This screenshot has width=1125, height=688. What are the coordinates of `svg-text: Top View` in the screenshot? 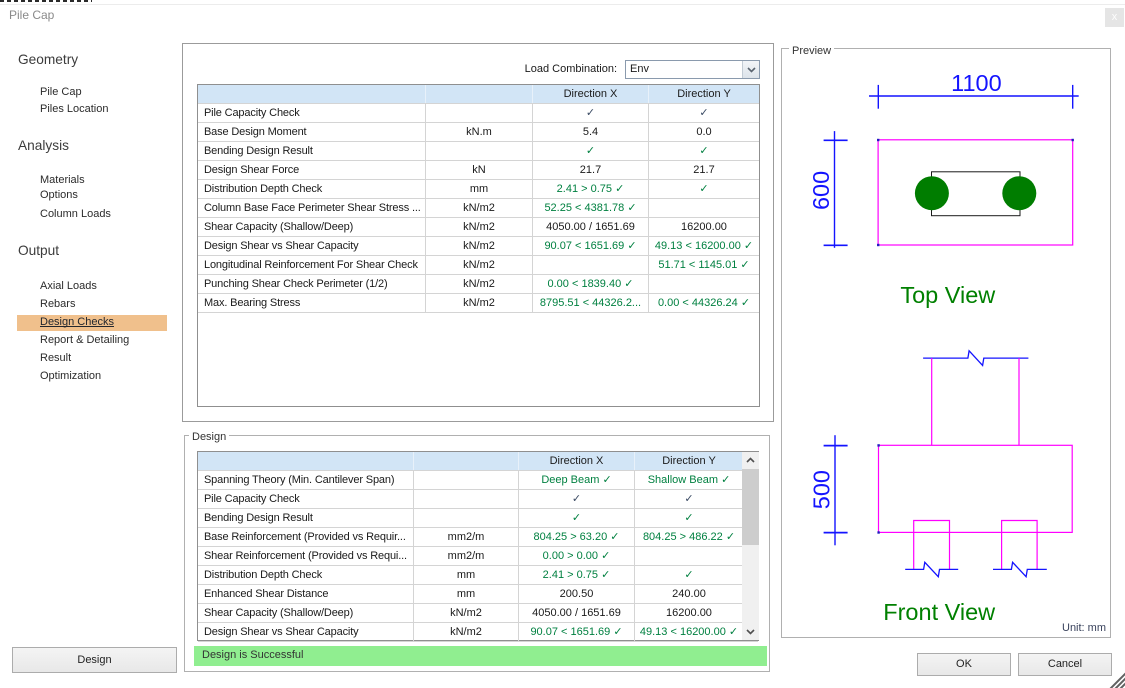 It's located at (948, 295).